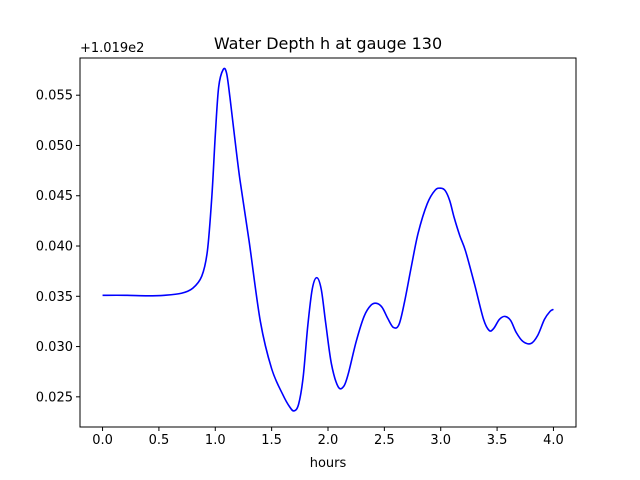 The height and width of the screenshot is (480, 640). I want to click on y-offset-label: +1.019e2, so click(112, 48).